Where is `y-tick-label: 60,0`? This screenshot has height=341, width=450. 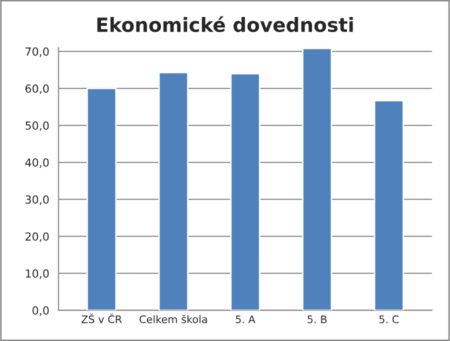
y-tick-label: 60,0 is located at coordinates (37, 89).